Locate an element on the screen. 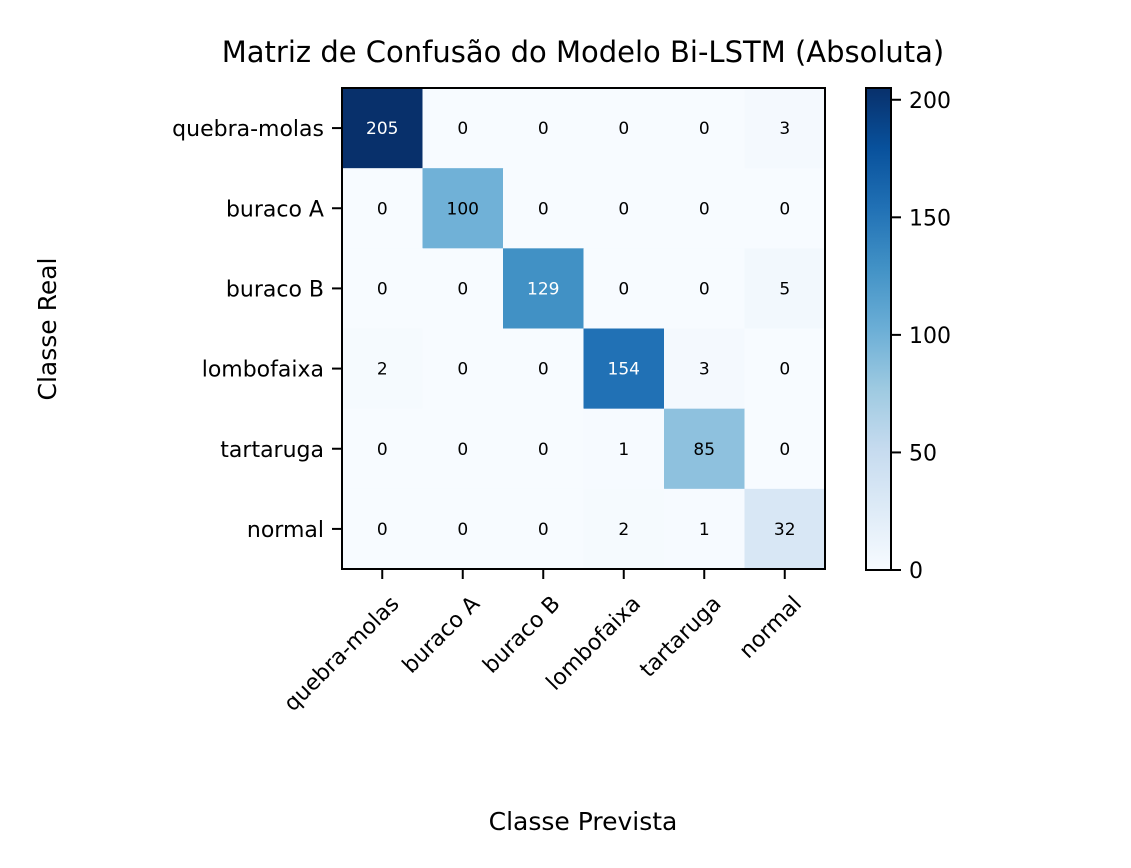 Image resolution: width=1131 pixels, height=868 pixels. colorbar-tick-label: 100 is located at coordinates (930, 336).